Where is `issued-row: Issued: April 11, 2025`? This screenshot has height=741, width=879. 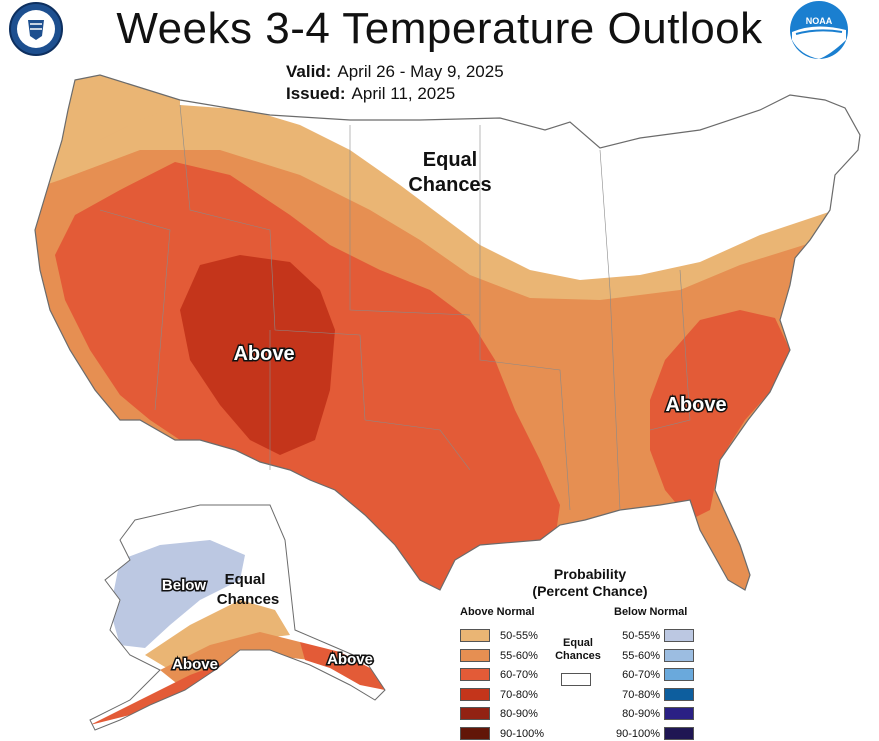
issued-row: Issued: April 11, 2025 is located at coordinates (370, 94).